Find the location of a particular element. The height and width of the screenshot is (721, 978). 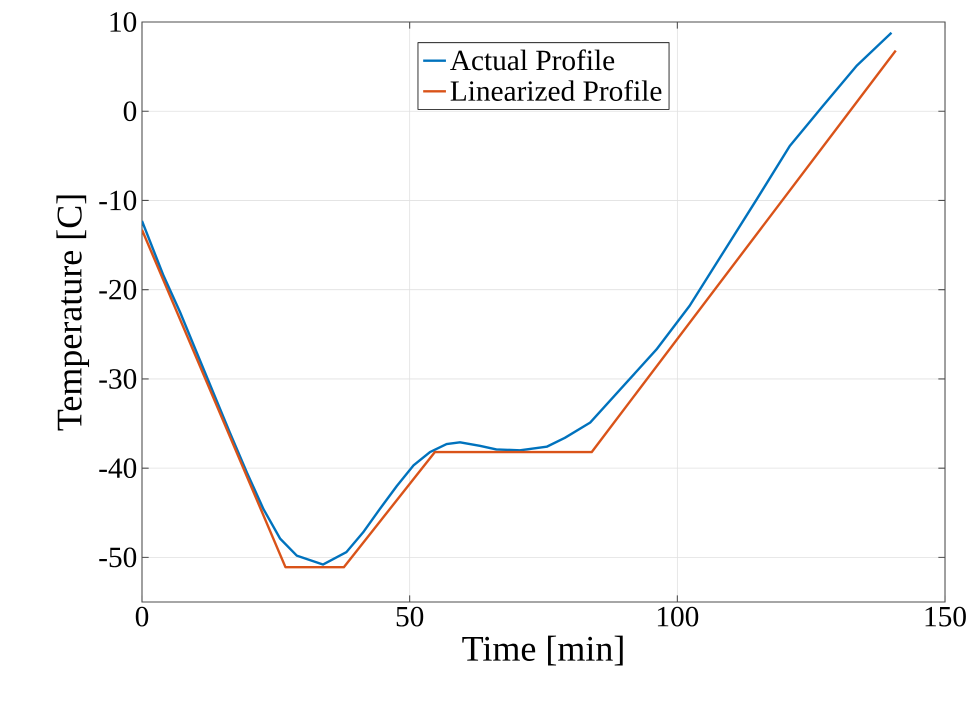

legend-label: Actual Profile is located at coordinates (532, 59).